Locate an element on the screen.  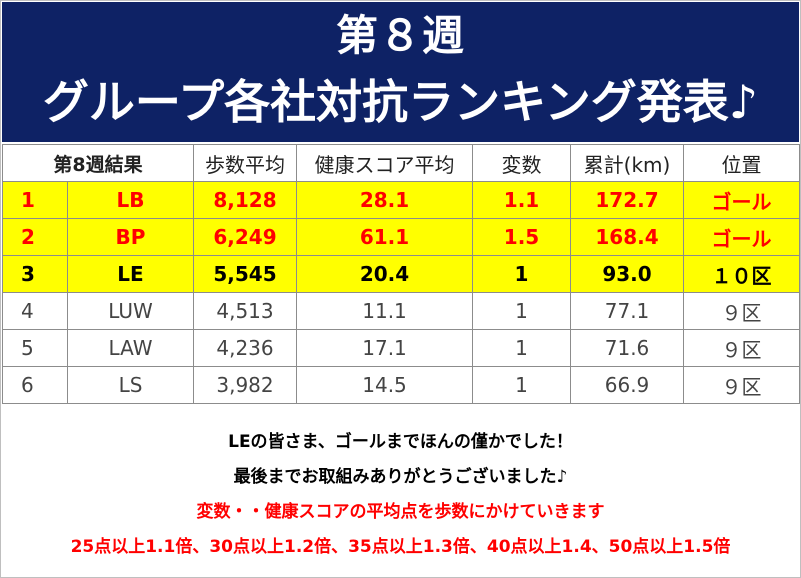
steps-cell: 6,249 is located at coordinates (245, 237).